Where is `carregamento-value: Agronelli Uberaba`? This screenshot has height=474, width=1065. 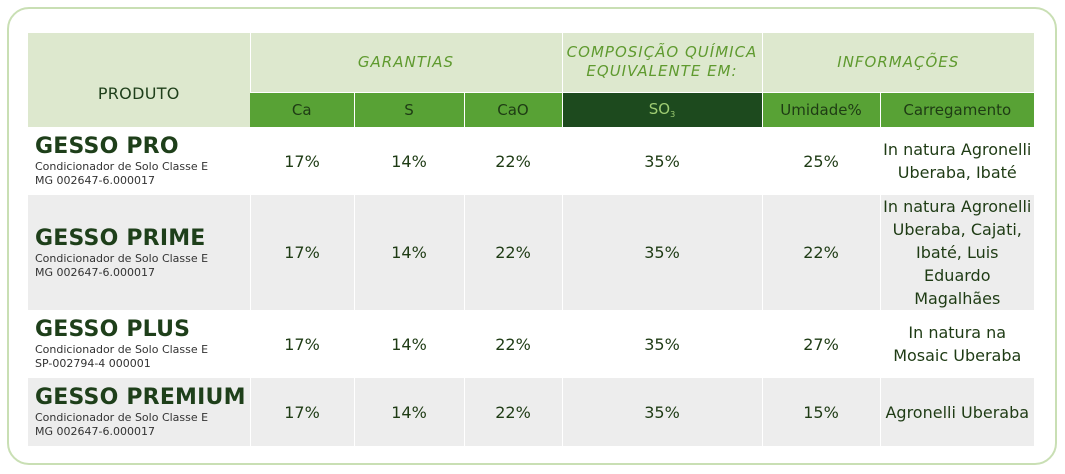 carregamento-value: Agronelli Uberaba is located at coordinates (957, 412).